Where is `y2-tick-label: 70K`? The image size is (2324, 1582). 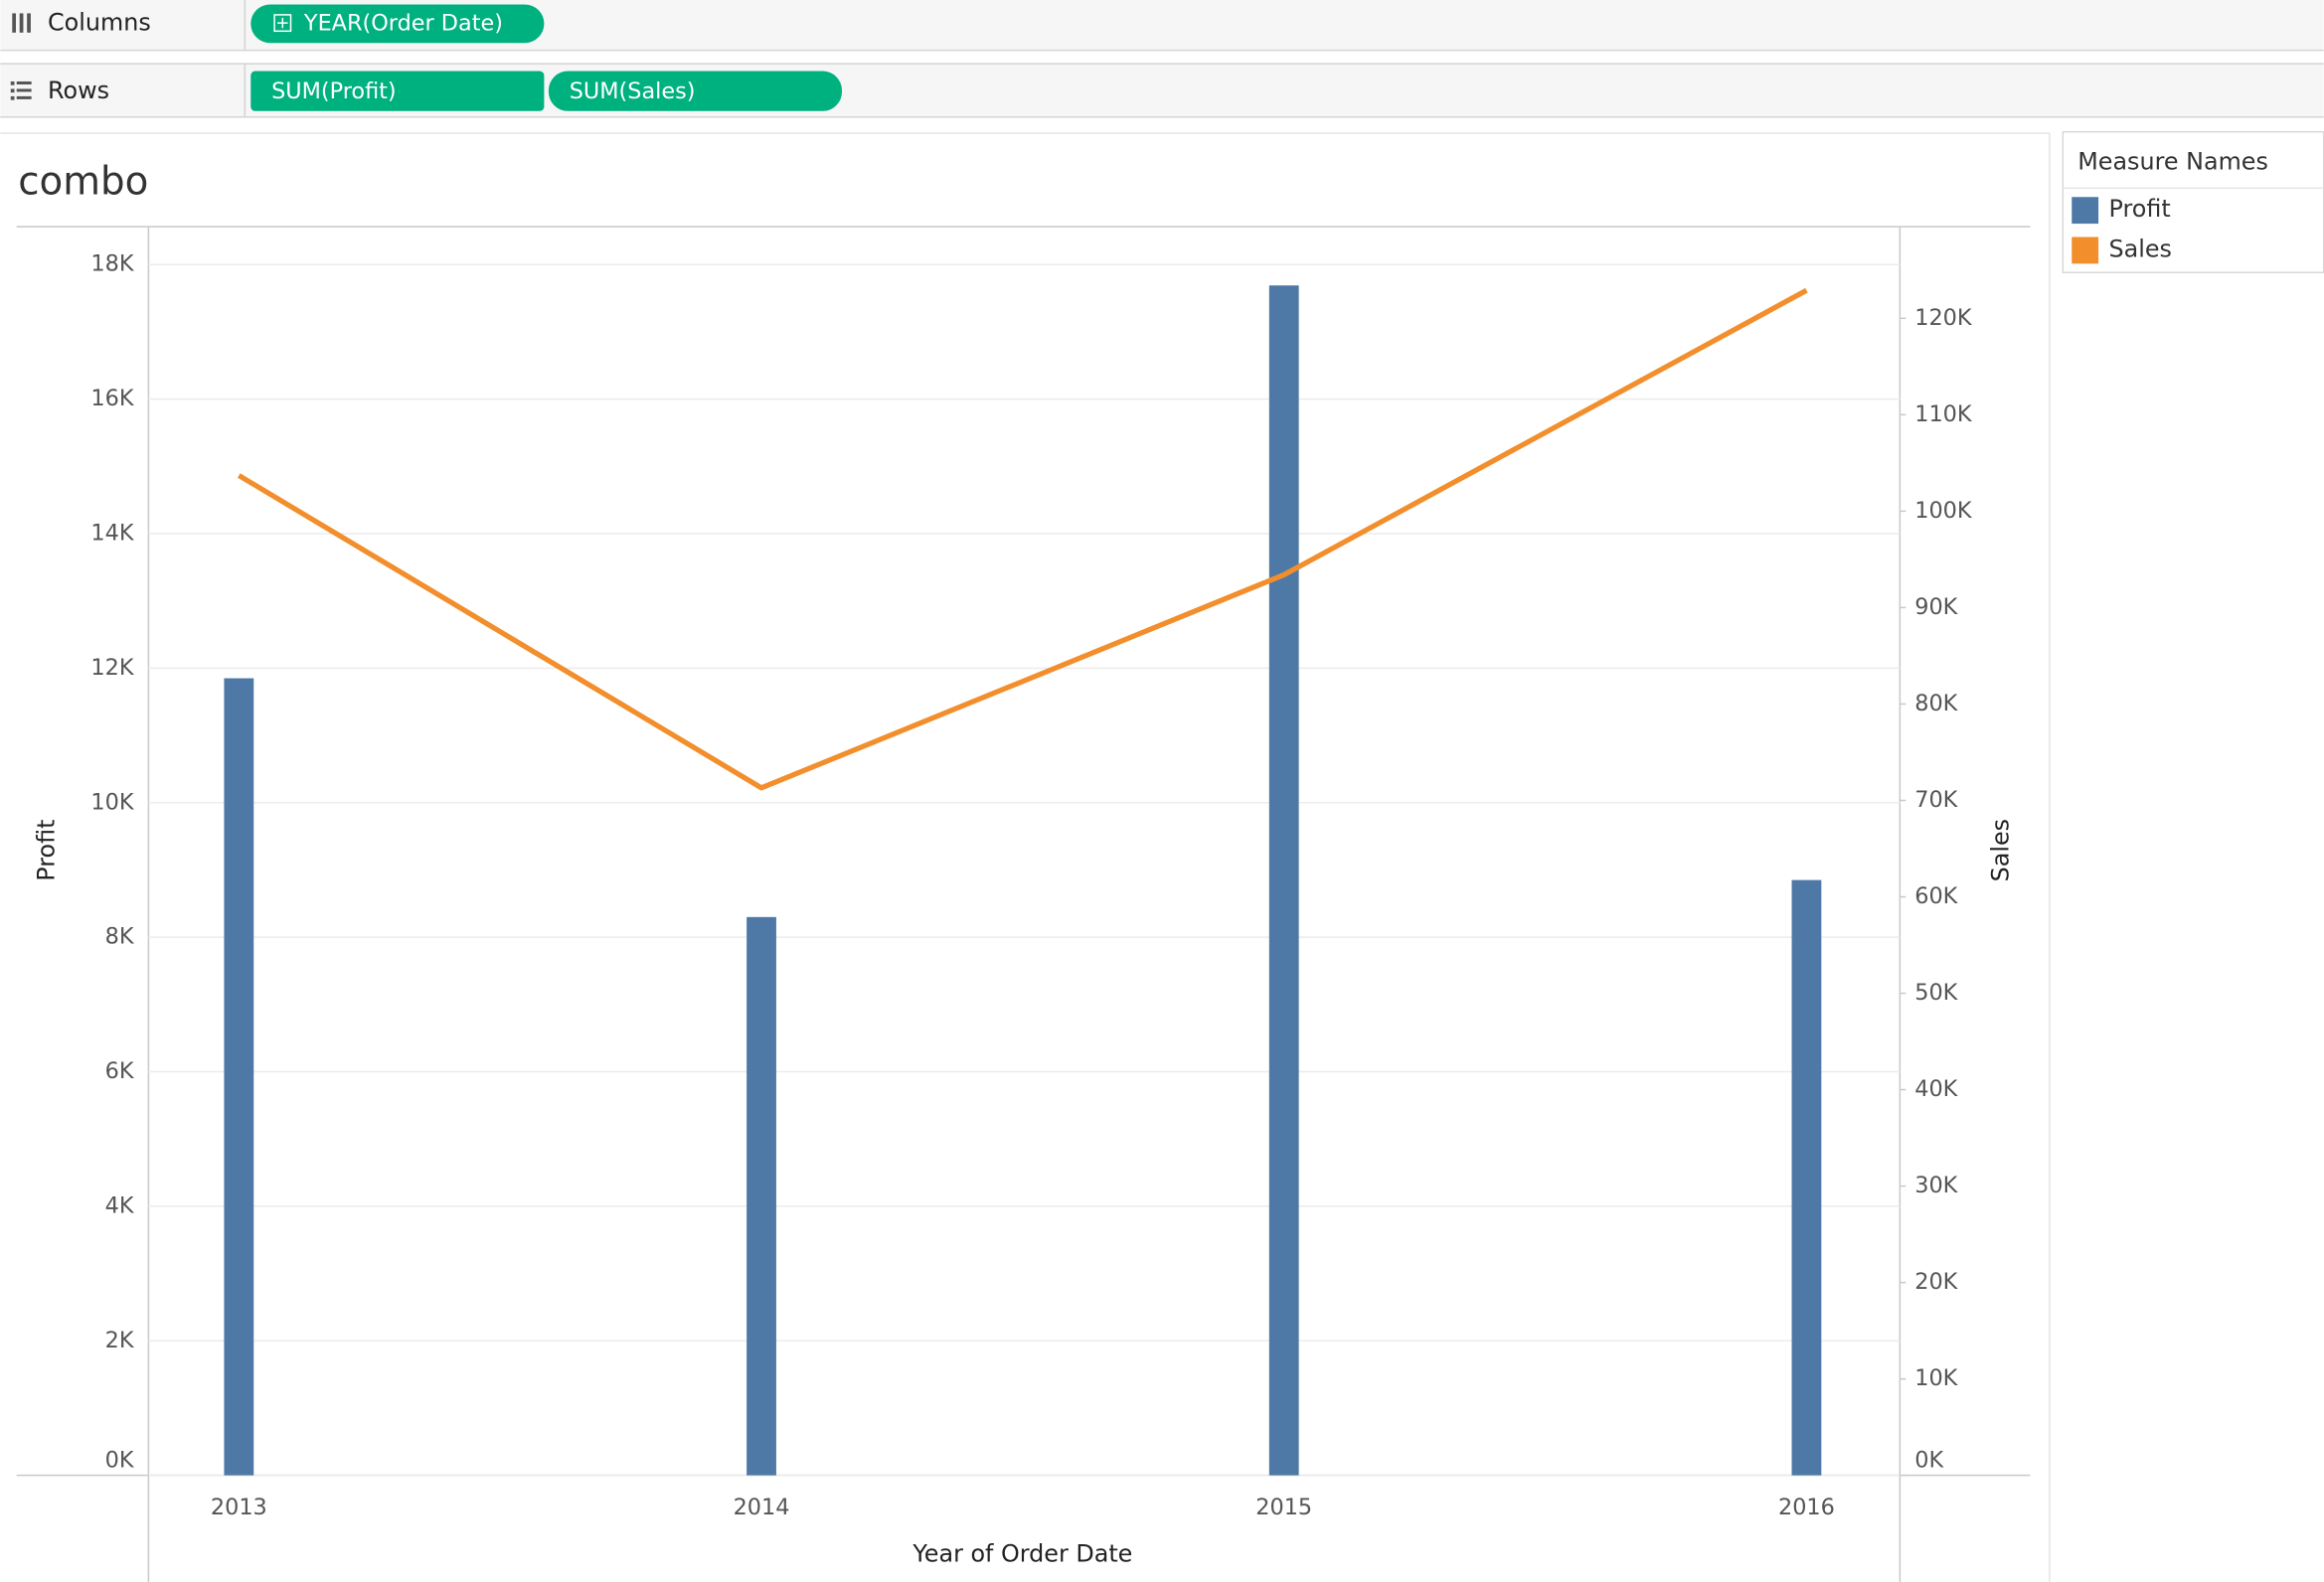 y2-tick-label: 70K is located at coordinates (1936, 800).